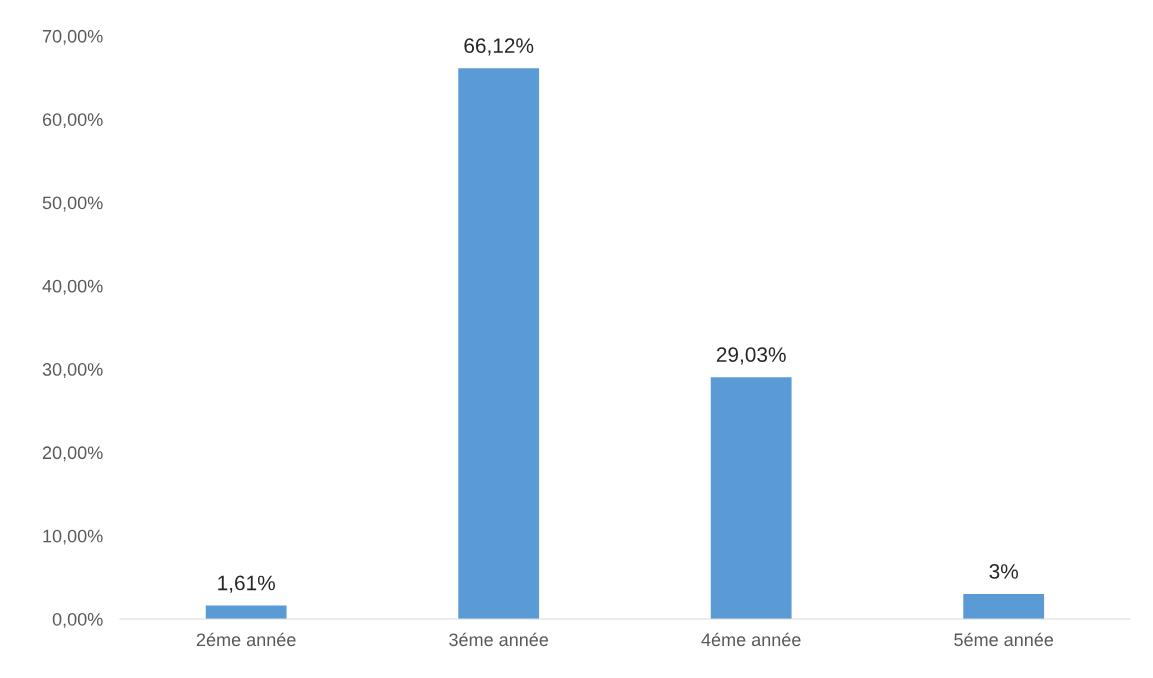  I want to click on x-tick-label: 4éme année, so click(751, 639).